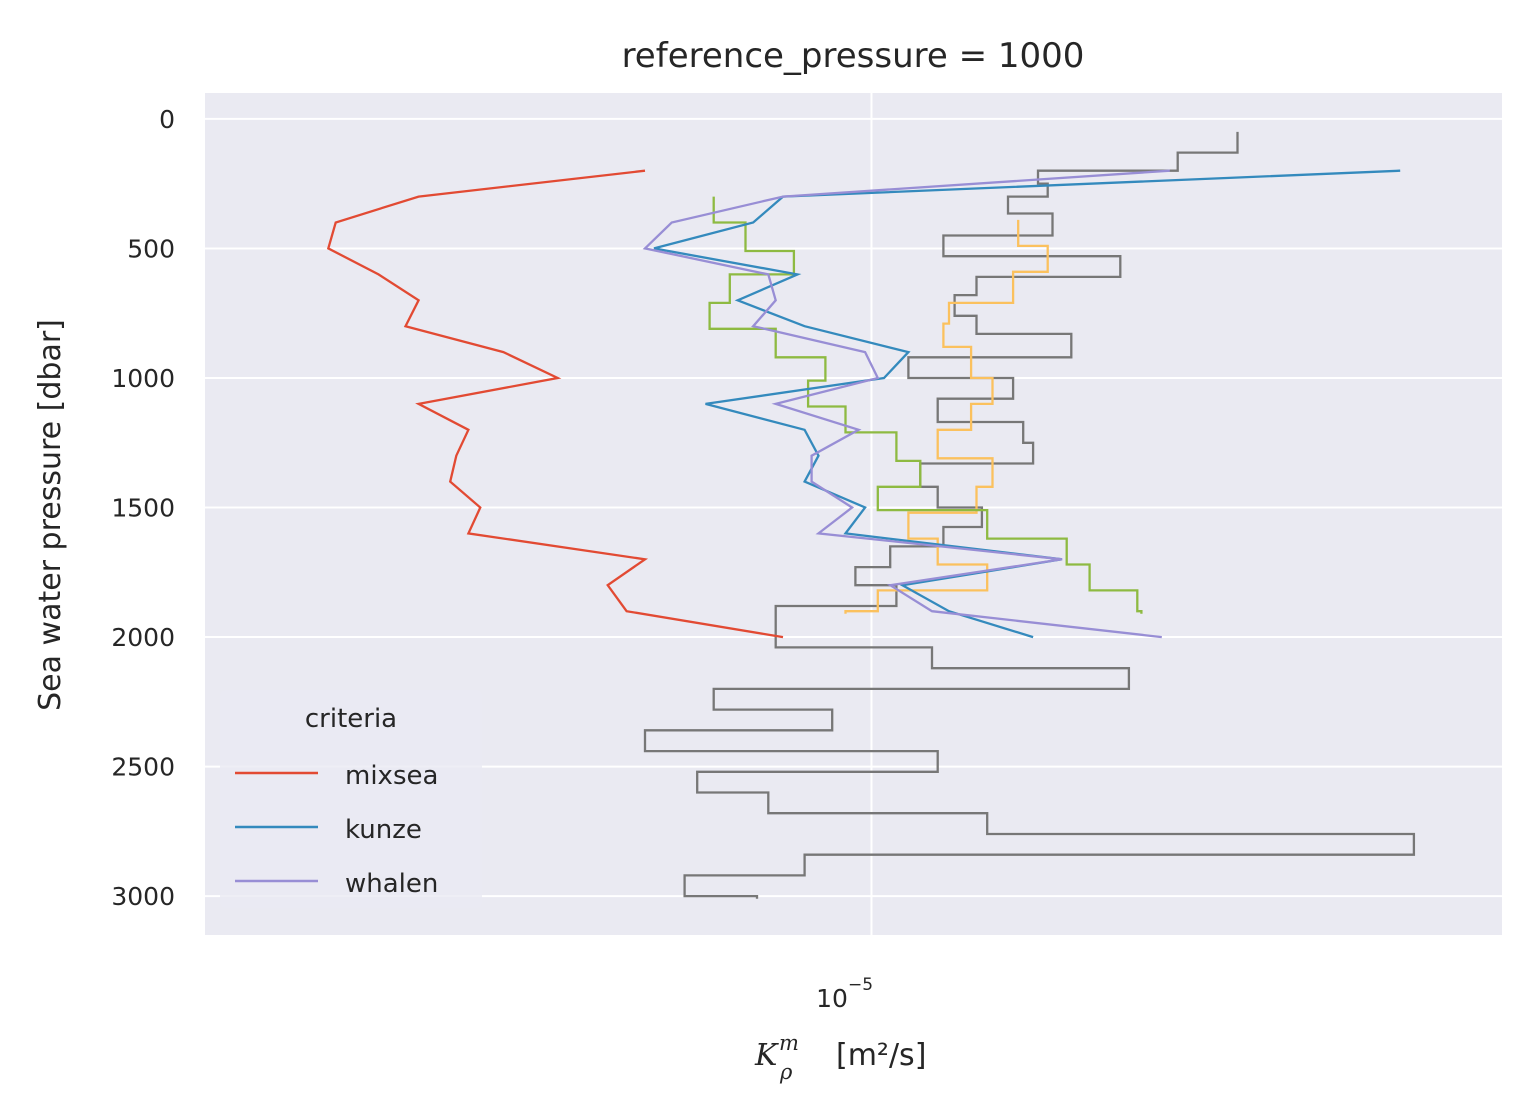  I want to click on y-tick-label: 1500, so click(143, 508).